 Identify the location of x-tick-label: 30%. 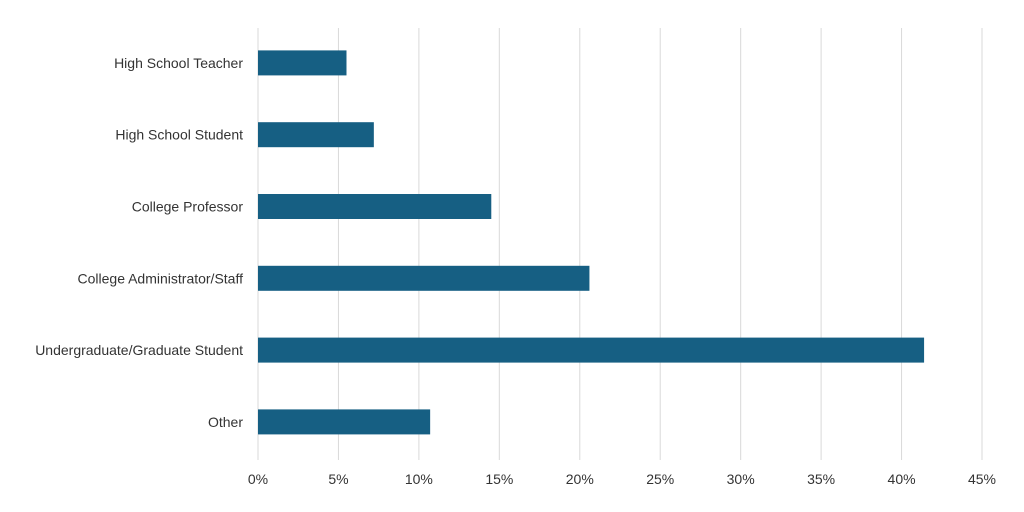
(741, 479).